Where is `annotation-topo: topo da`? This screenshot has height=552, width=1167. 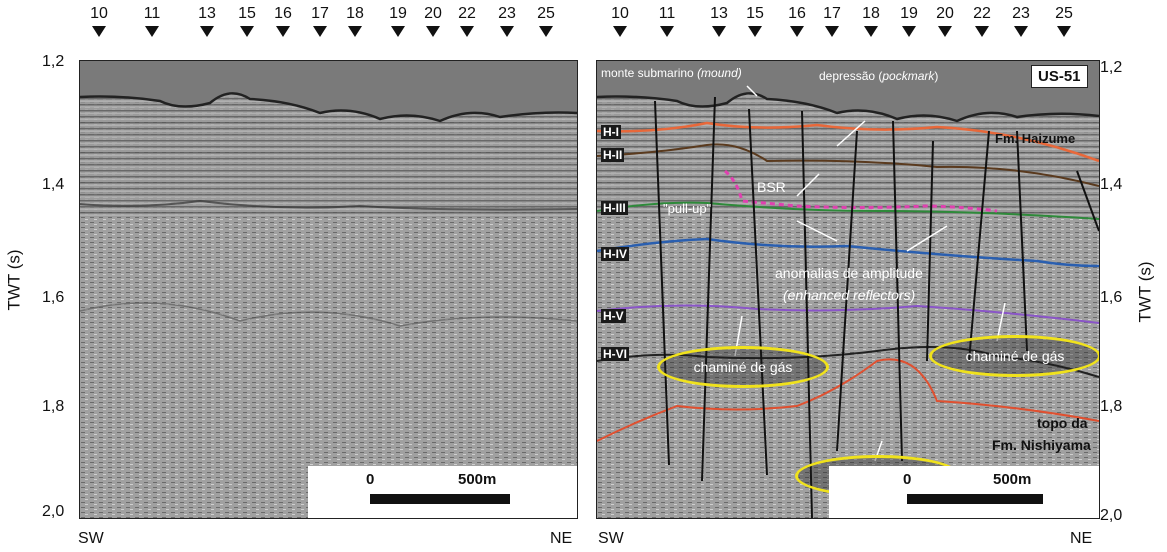 annotation-topo: topo da is located at coordinates (1062, 423).